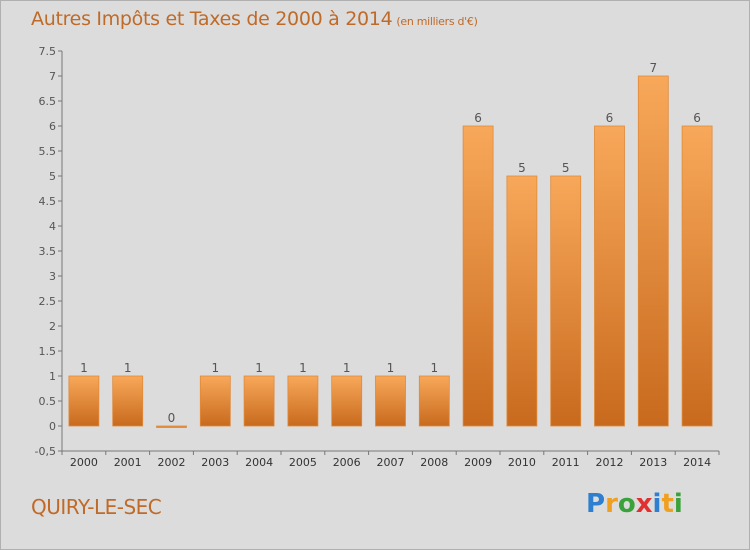 The height and width of the screenshot is (550, 750). What do you see at coordinates (653, 462) in the screenshot?
I see `x-tick-label: 2013` at bounding box center [653, 462].